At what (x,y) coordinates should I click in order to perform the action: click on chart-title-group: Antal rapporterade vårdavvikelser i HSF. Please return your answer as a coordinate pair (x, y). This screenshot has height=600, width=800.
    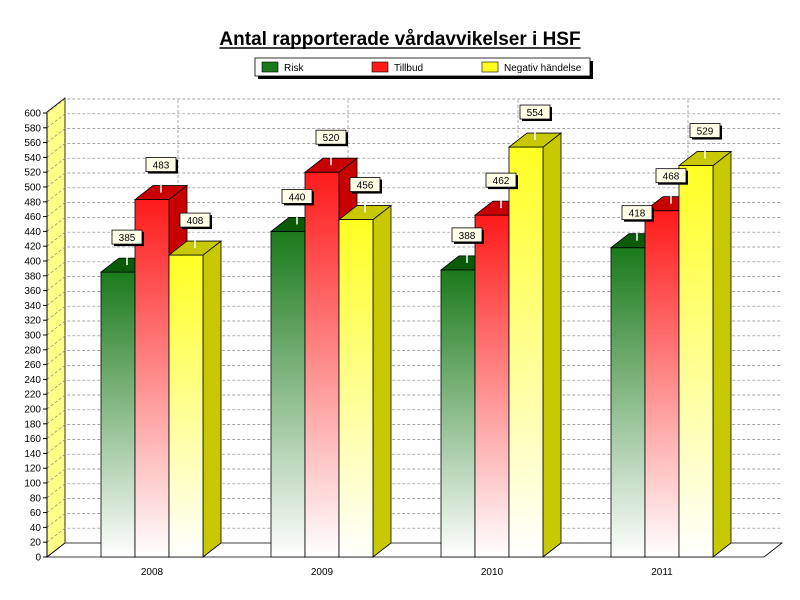
    Looking at the image, I should click on (400, 39).